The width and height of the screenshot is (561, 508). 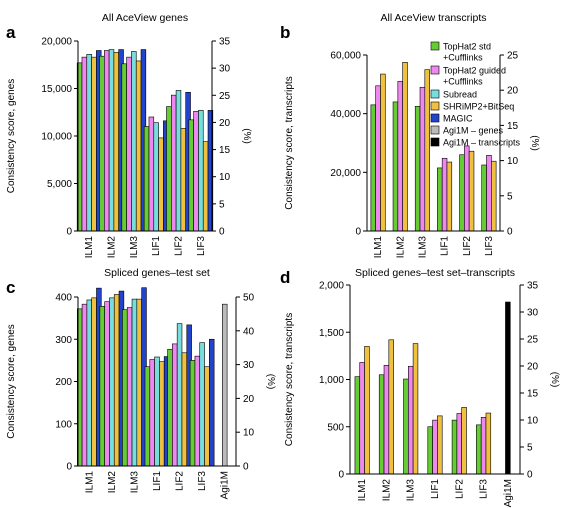 What do you see at coordinates (63, 424) in the screenshot?
I see `y-tick-label: 100` at bounding box center [63, 424].